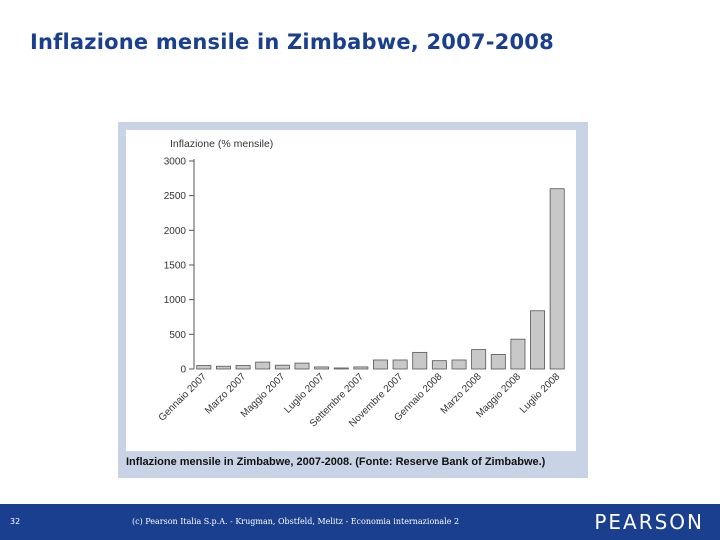 This screenshot has width=720, height=540. Describe the element at coordinates (175, 162) in the screenshot. I see `y-tick-label: 3000` at that location.